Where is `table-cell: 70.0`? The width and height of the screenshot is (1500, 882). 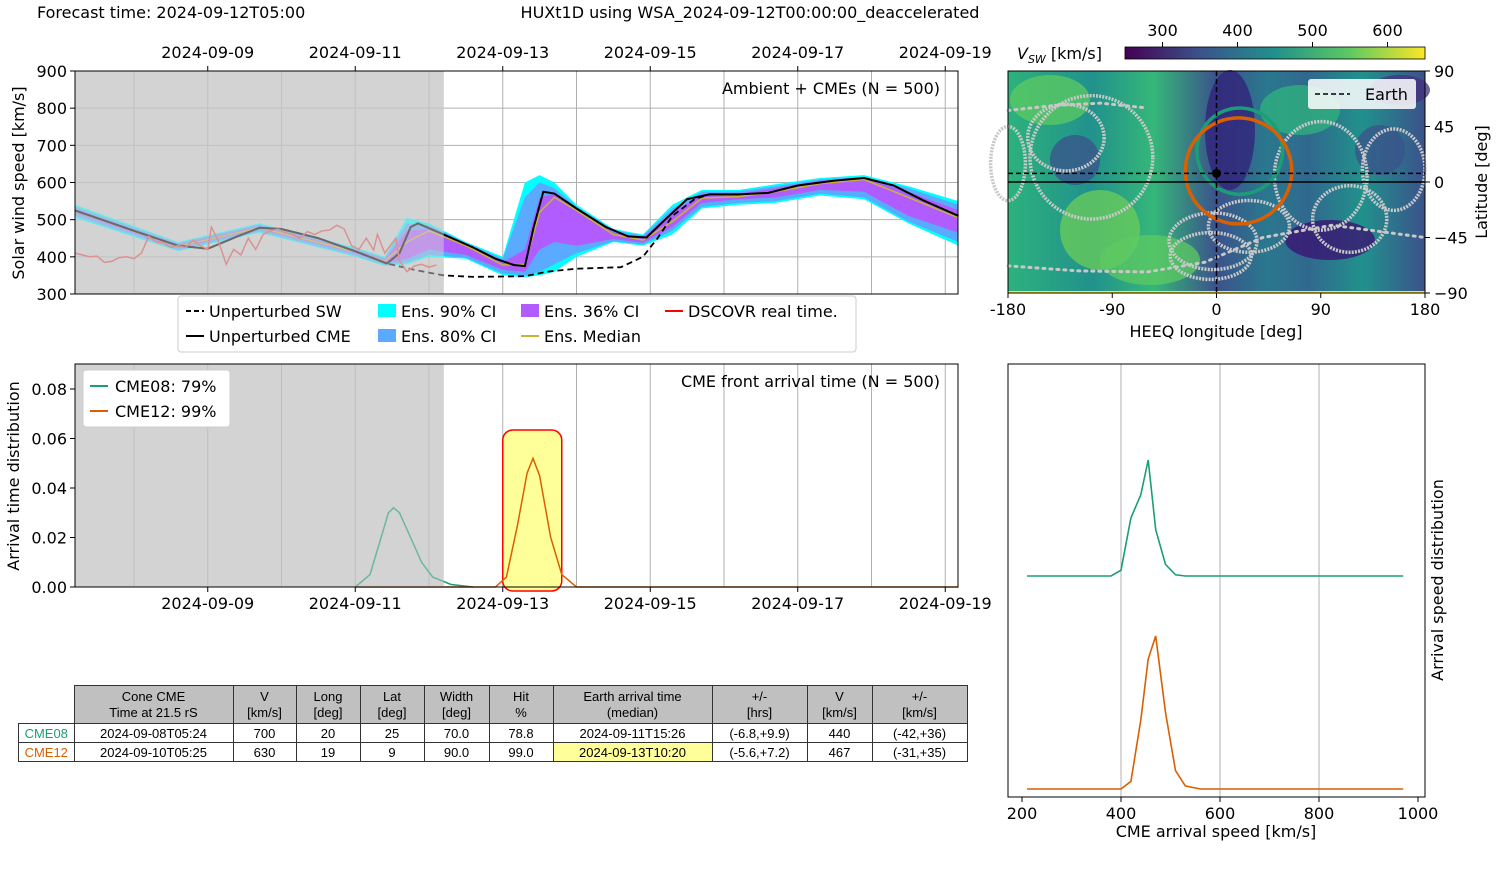 table-cell: 70.0 is located at coordinates (456, 733).